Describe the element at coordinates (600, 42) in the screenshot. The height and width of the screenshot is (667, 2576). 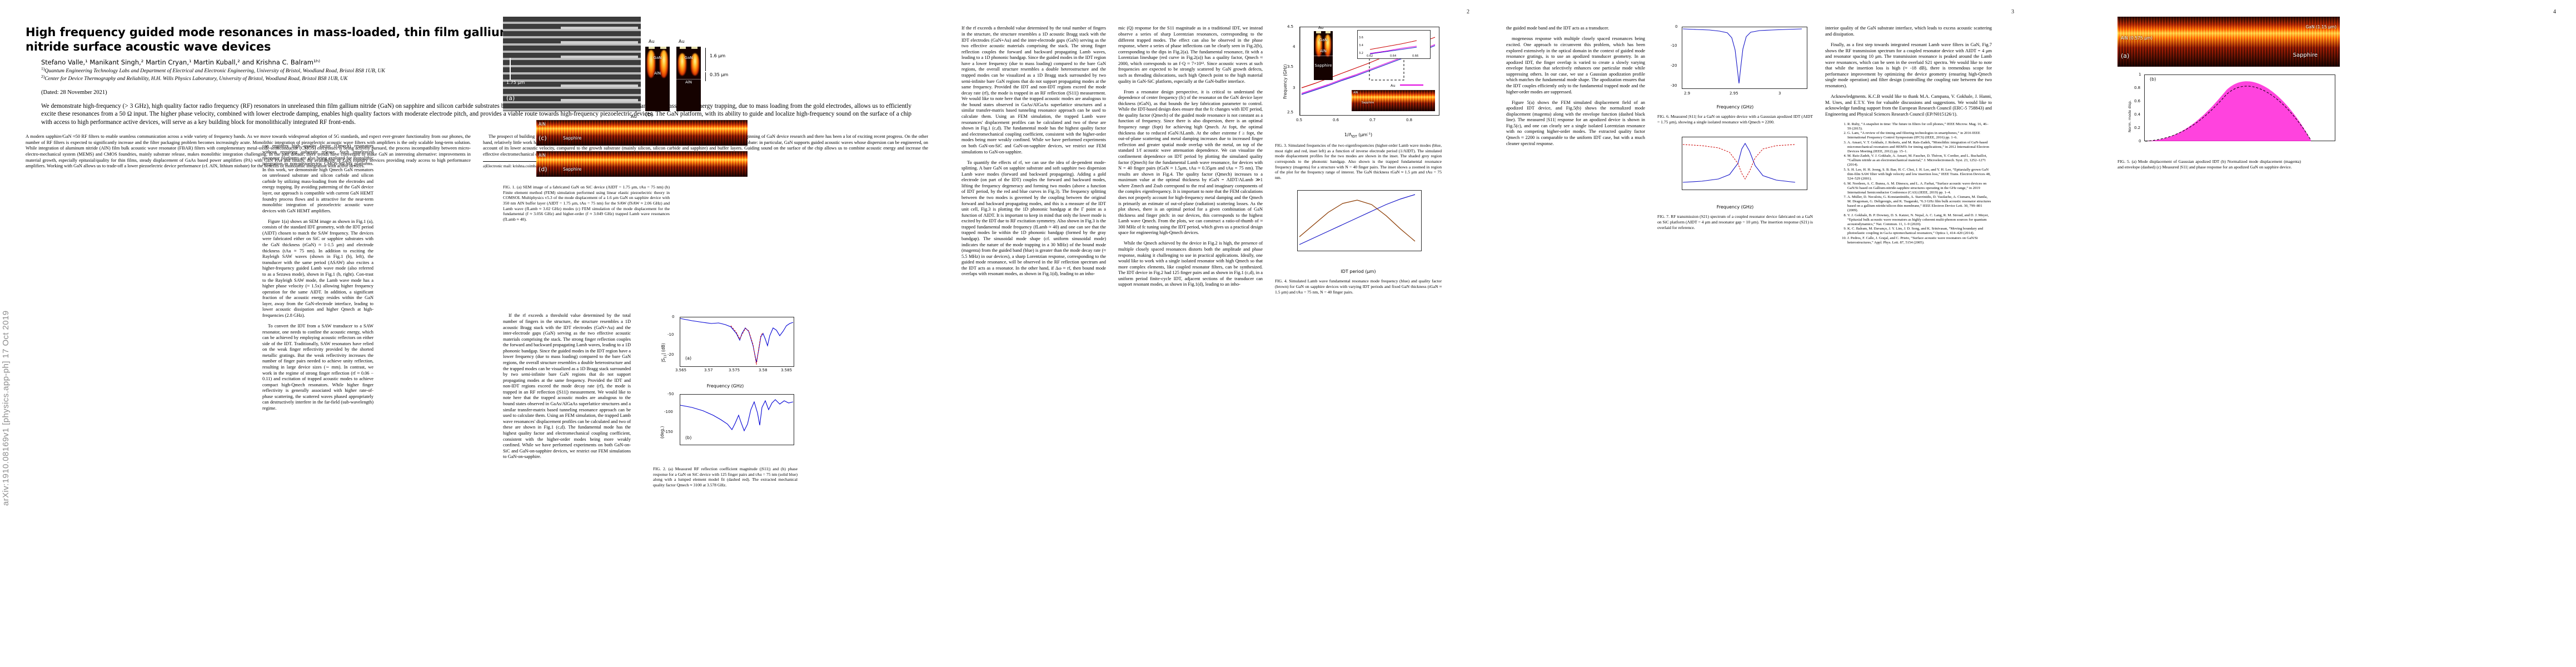
I see `idt-finger` at that location.